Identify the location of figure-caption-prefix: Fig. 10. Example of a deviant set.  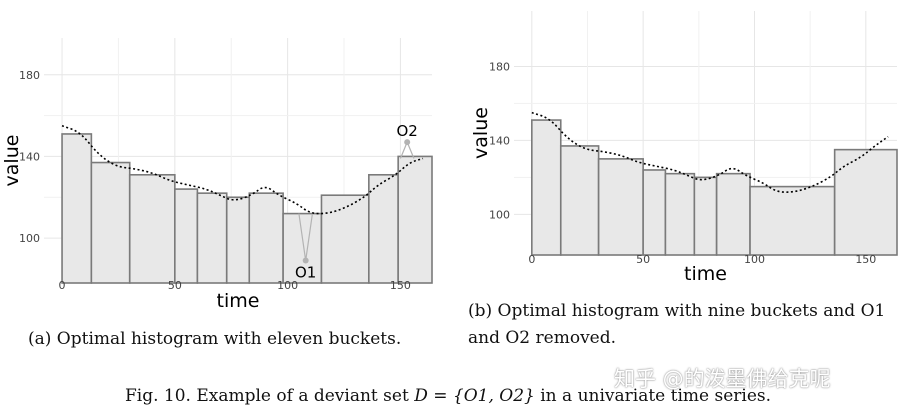
(270, 396).